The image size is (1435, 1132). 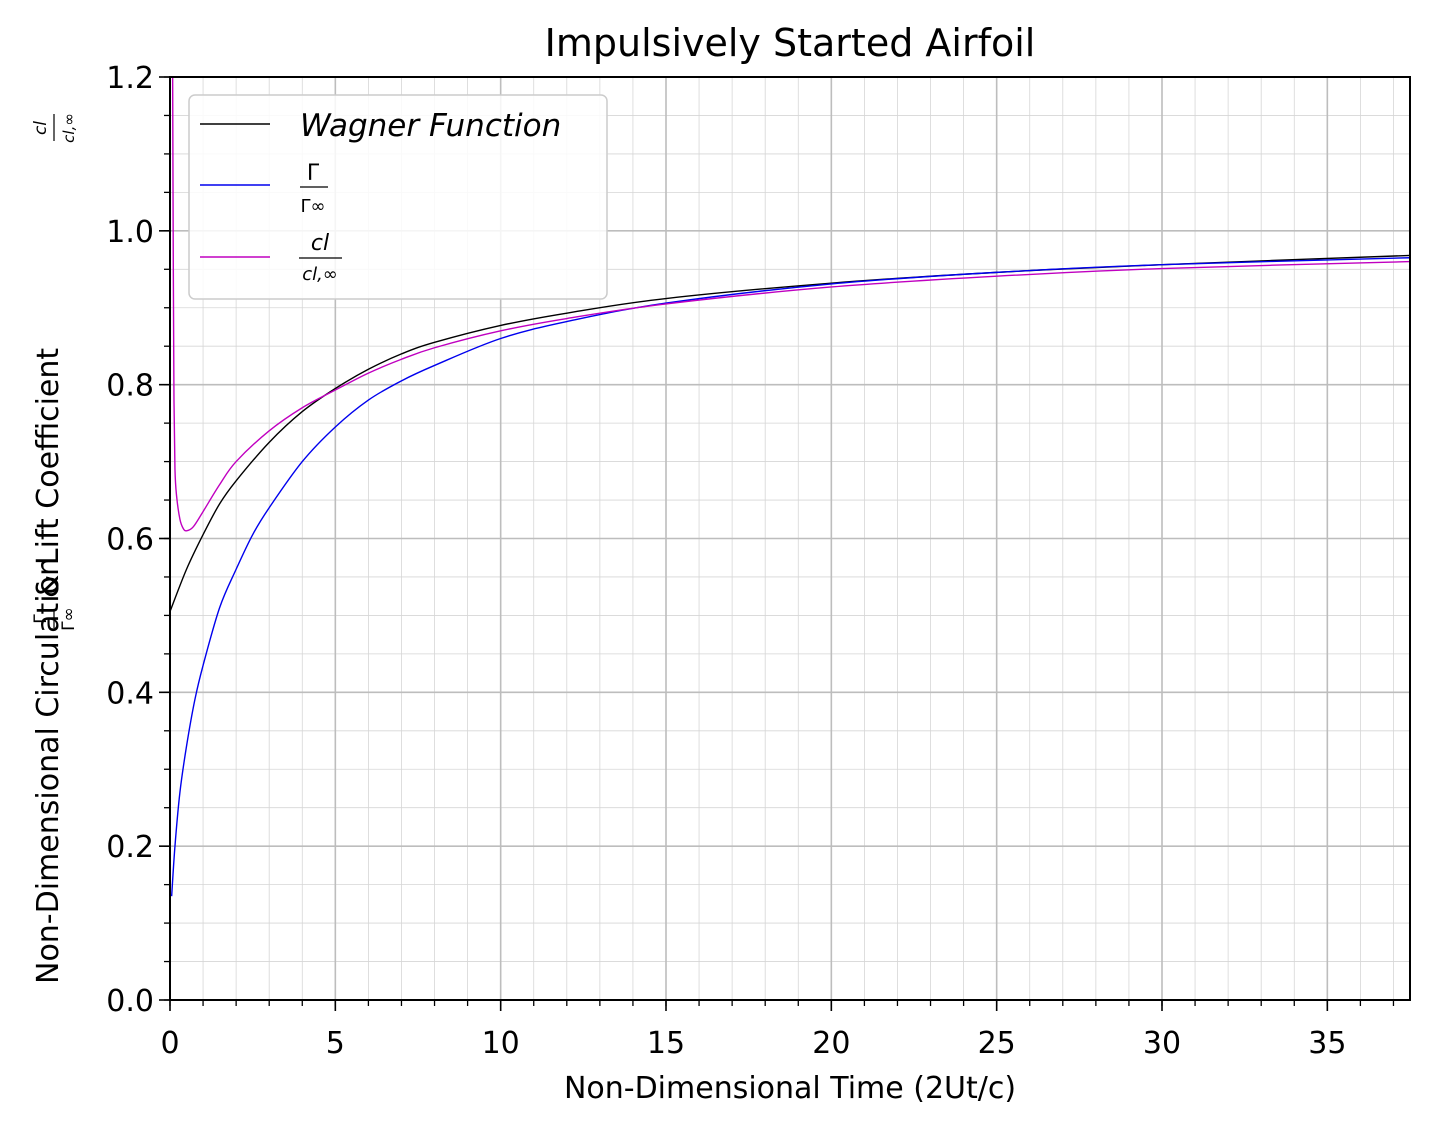 I want to click on y-tick-label: 0.0, so click(x=130, y=1001).